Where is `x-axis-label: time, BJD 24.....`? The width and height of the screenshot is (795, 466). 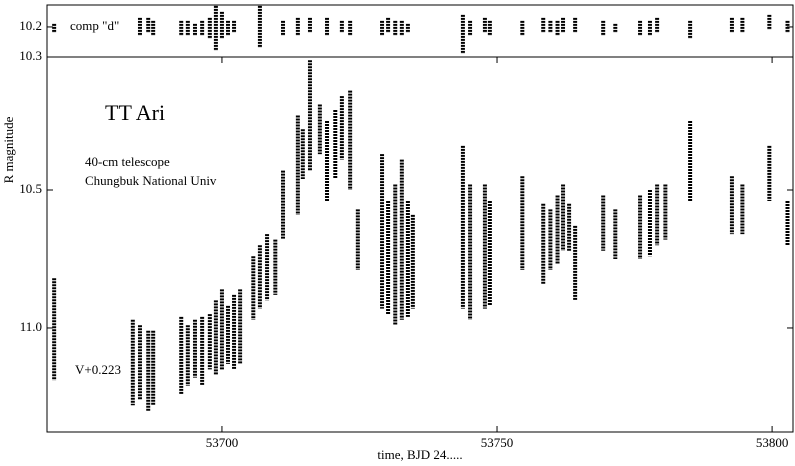
x-axis-label: time, BJD 24..... is located at coordinates (419, 454).